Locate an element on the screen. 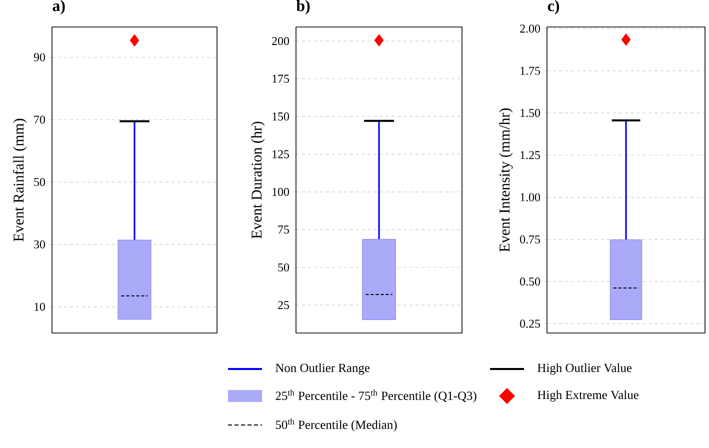 The image size is (709, 448). category-label: High Outlier Value is located at coordinates (585, 369).